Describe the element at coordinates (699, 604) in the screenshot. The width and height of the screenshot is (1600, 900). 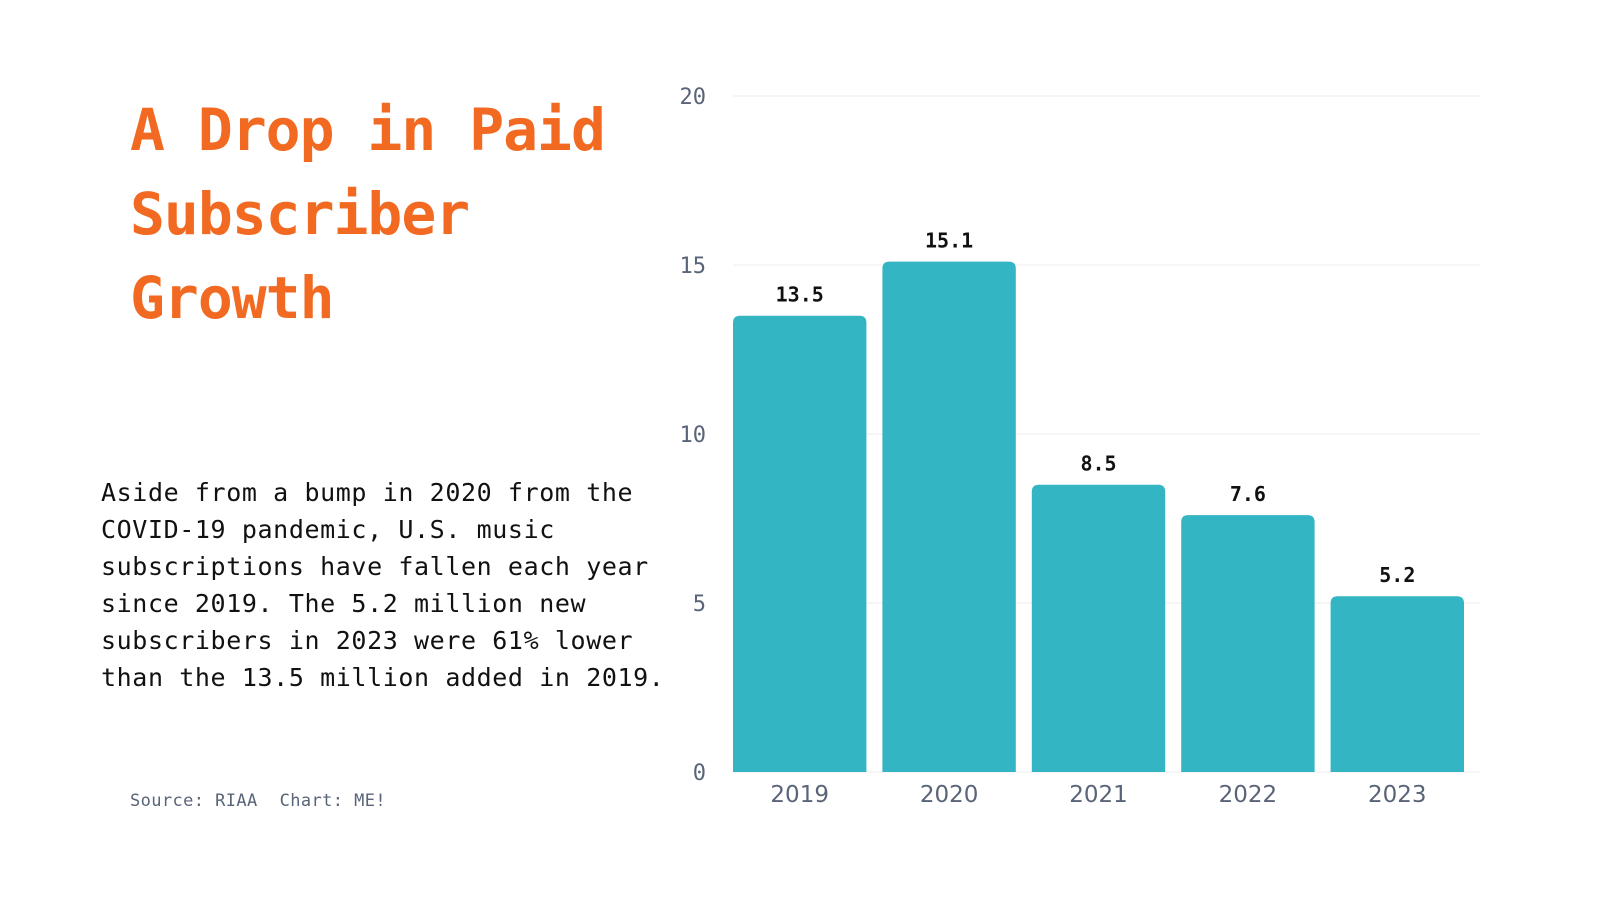
I see `y-tick-label: 5` at that location.